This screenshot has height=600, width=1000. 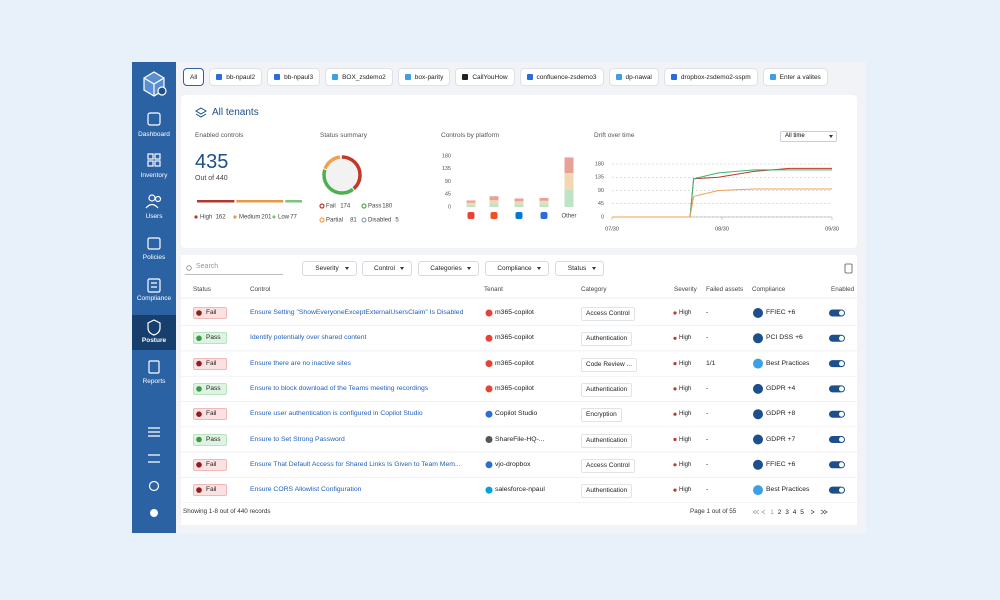 I want to click on layers-icon, so click(x=201, y=112).